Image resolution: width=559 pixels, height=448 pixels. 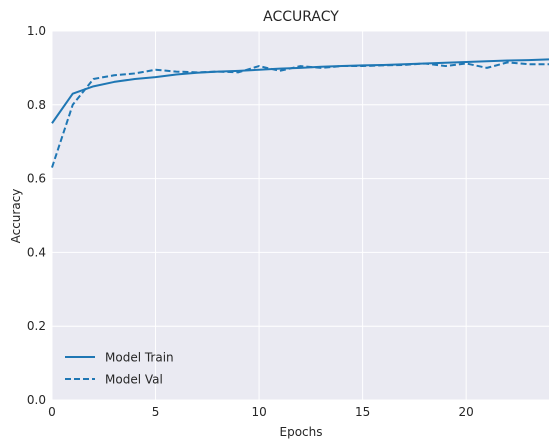 I want to click on x-axis-label: Epochs, so click(x=301, y=432).